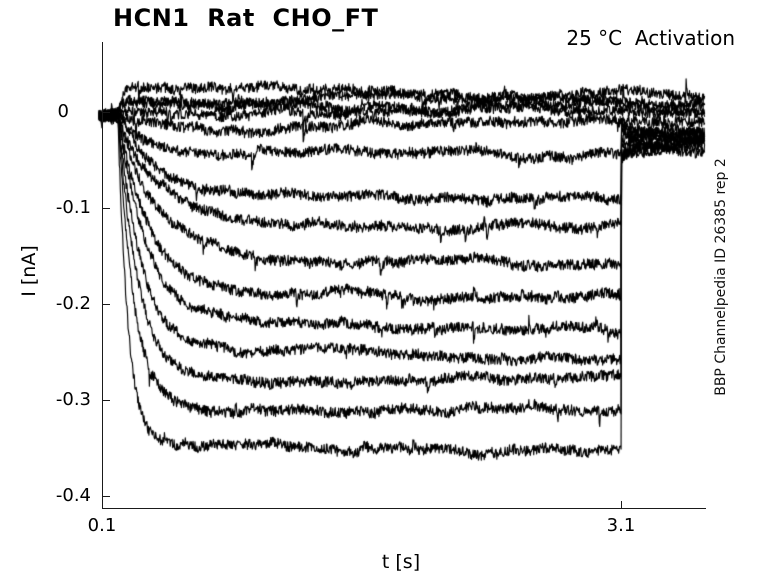  Describe the element at coordinates (246, 18) in the screenshot. I see `chart-title: HCN1 Rat CHO_FT` at that location.